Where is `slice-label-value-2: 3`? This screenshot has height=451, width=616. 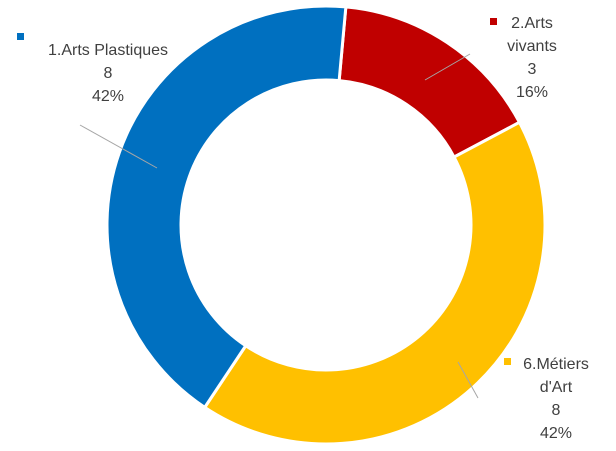
slice-label-value-2: 3 is located at coordinates (532, 69).